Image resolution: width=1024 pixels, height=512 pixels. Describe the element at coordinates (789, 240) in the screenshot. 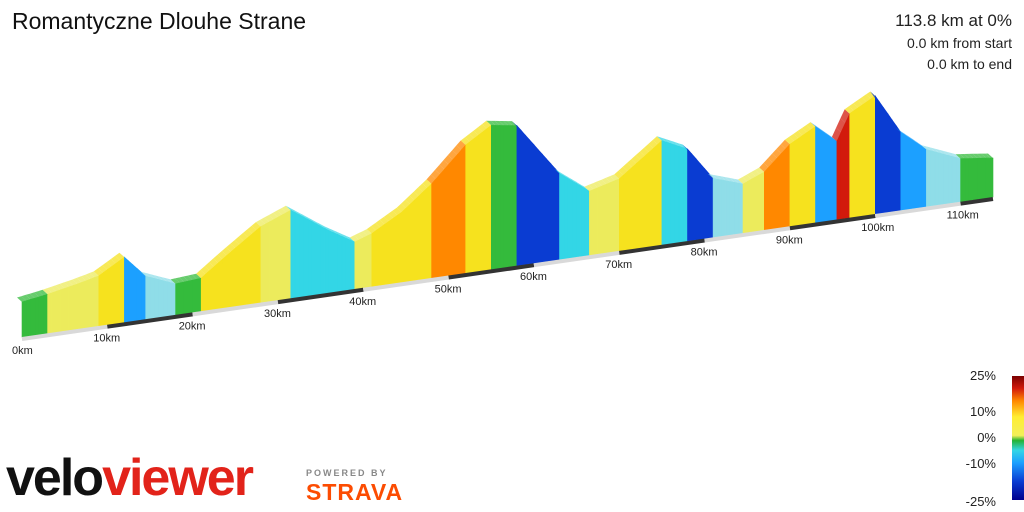

I see `distance-tick-label: 90km` at that location.